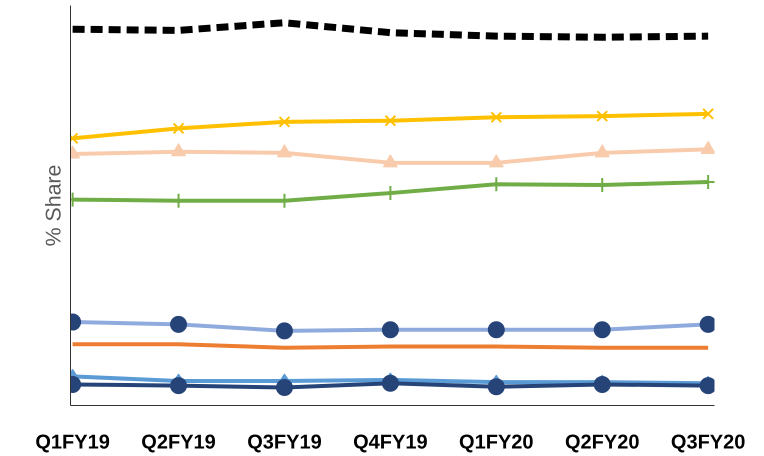 Image resolution: width=764 pixels, height=456 pixels. I want to click on x-tick-label: Q2FY19, so click(178, 443).